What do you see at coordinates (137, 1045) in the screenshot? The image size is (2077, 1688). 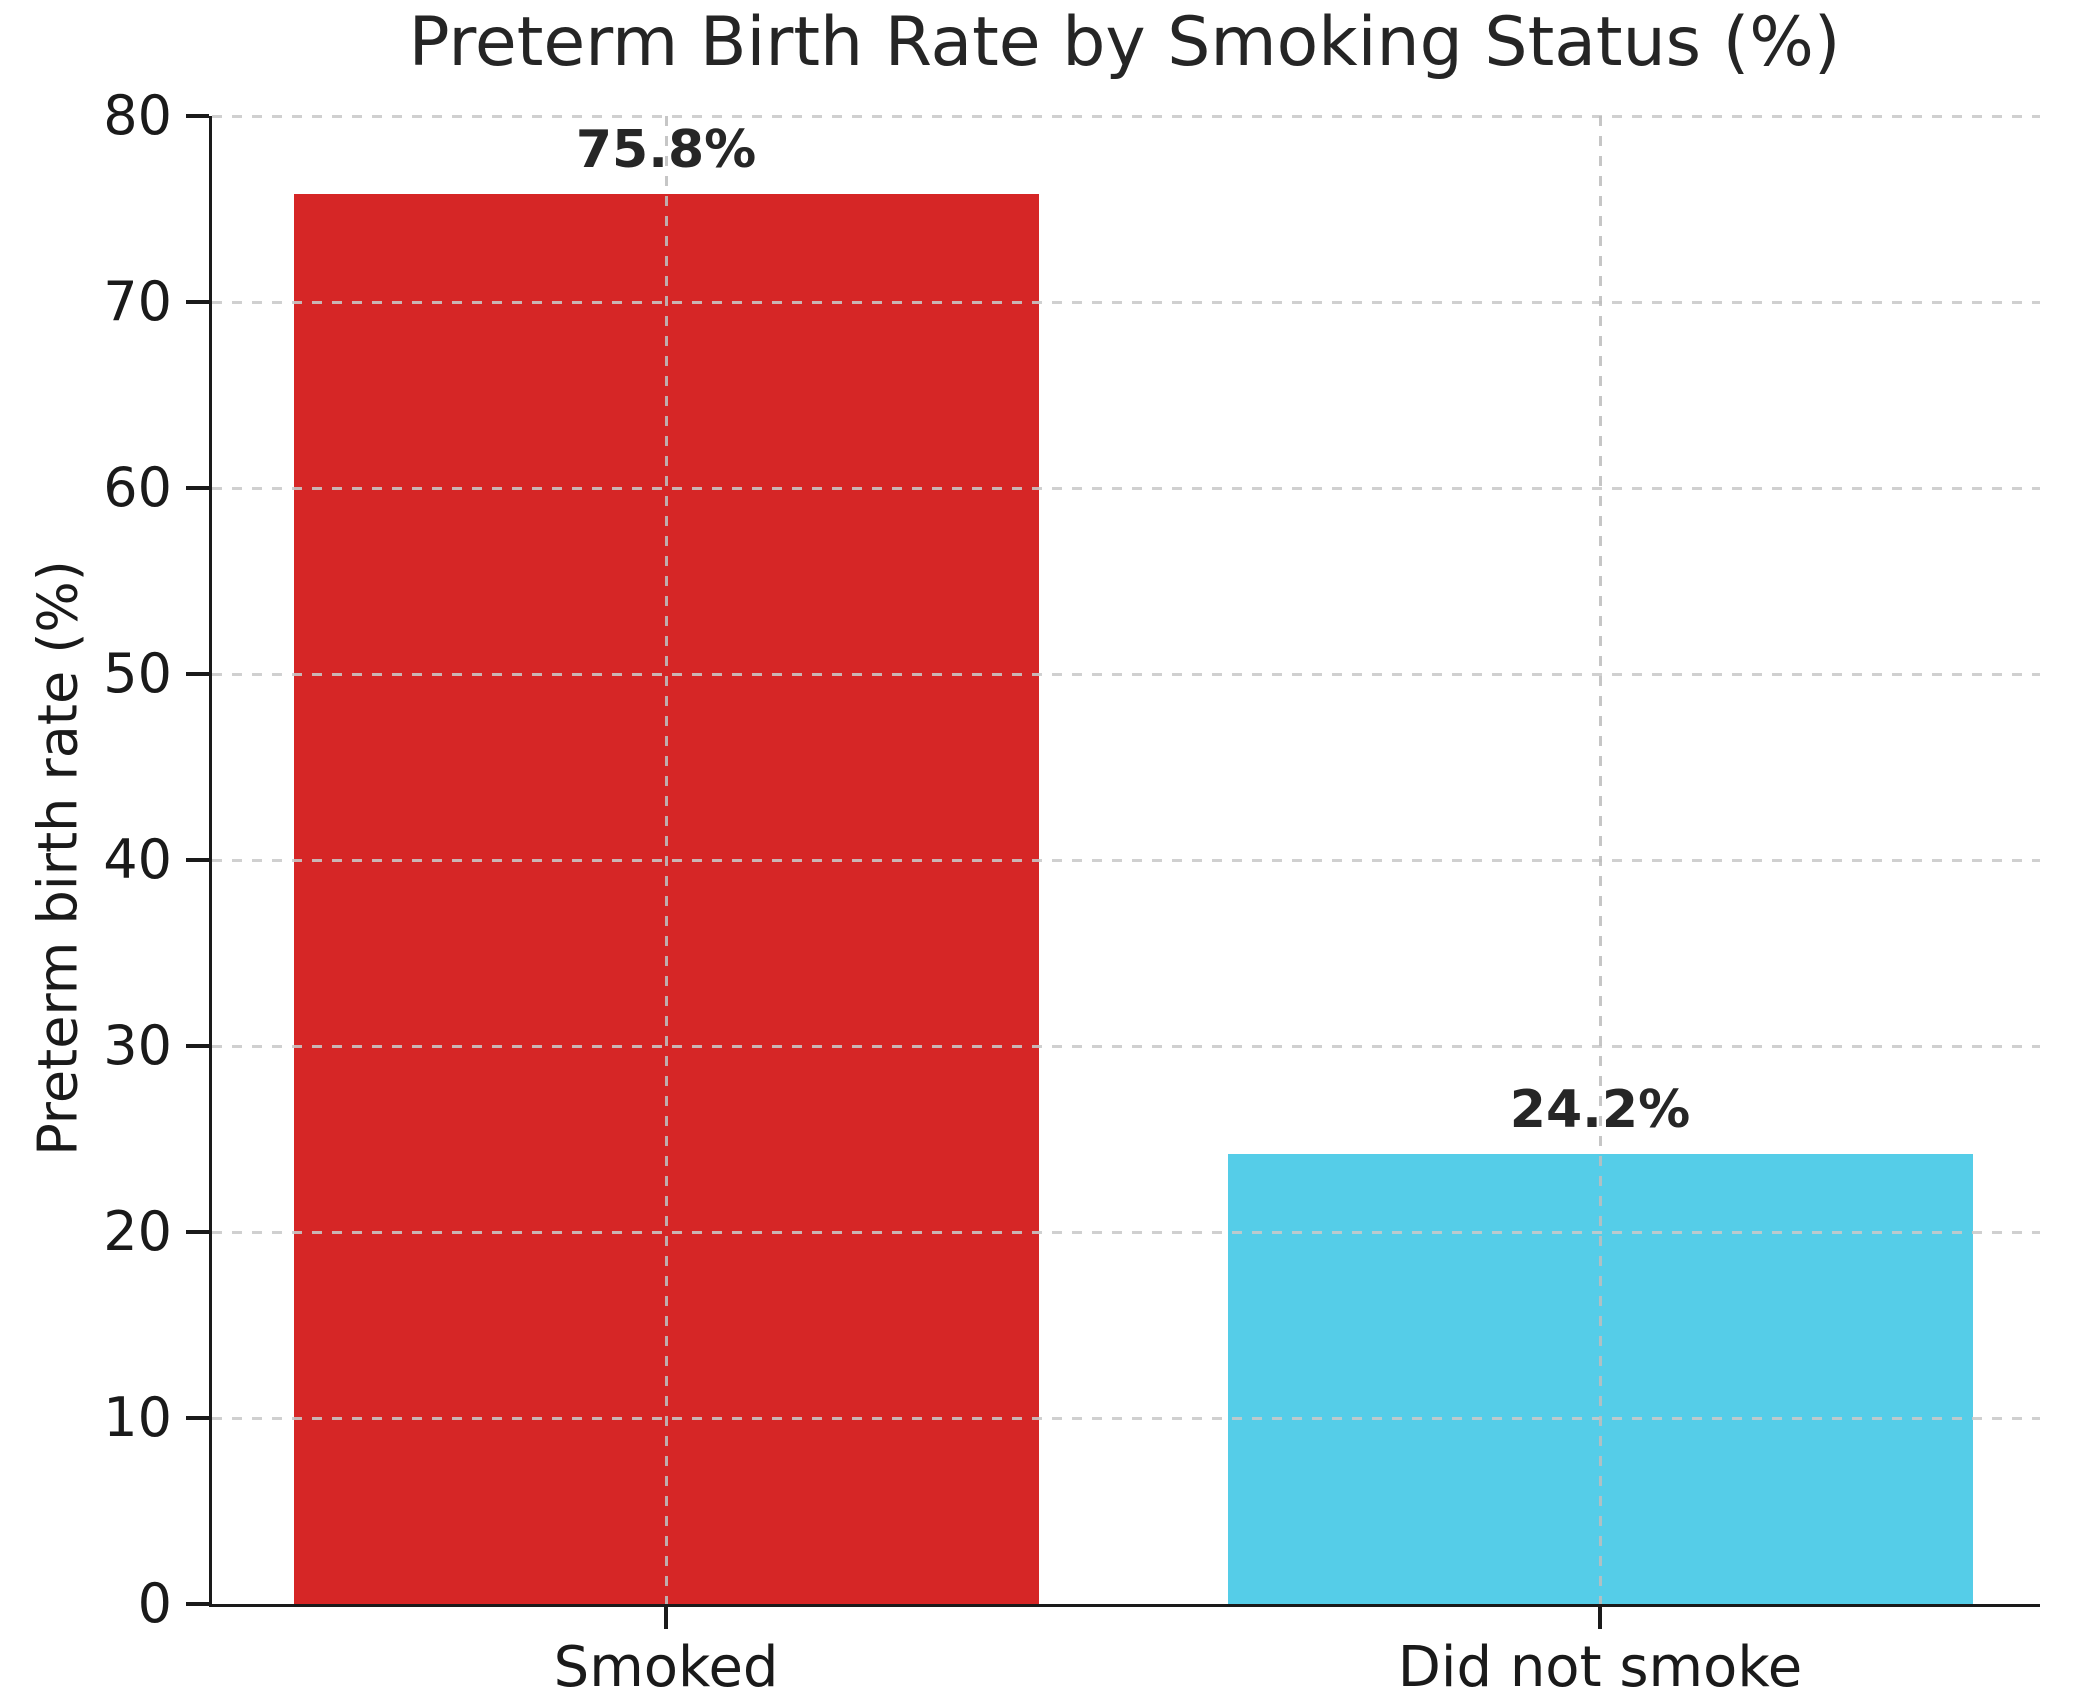 I see `ytick-label-30: 30` at bounding box center [137, 1045].